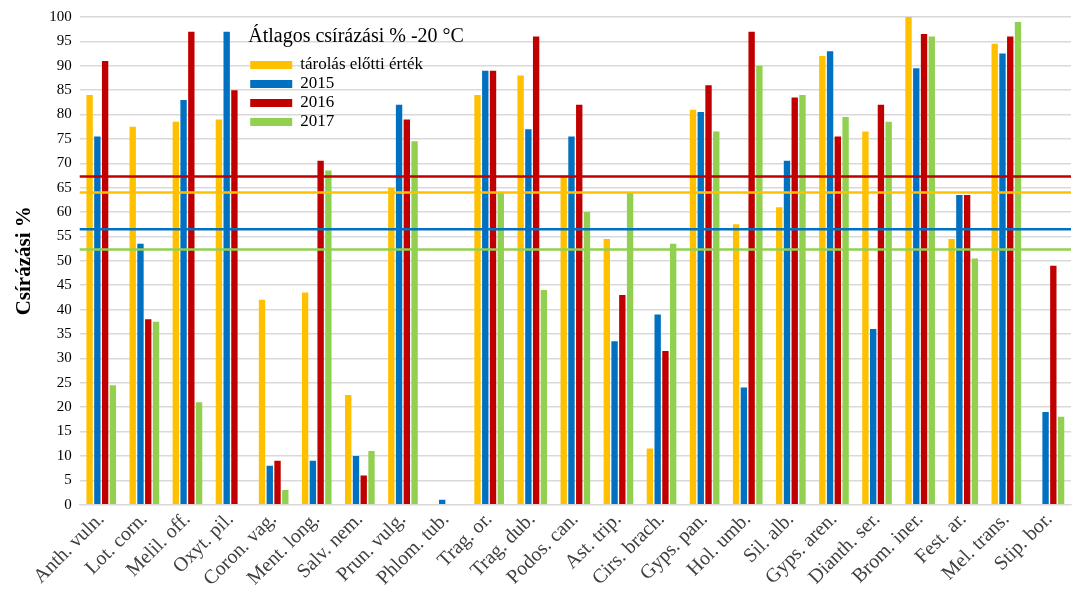 This screenshot has width=1085, height=598. Describe the element at coordinates (64, 381) in the screenshot. I see `y-tick-label: 25` at that location.